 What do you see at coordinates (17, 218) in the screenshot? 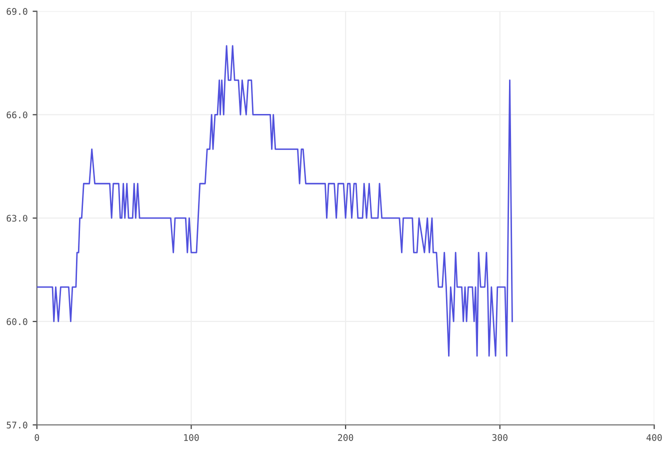
I see `y-tick-label: 63.0` at bounding box center [17, 218].